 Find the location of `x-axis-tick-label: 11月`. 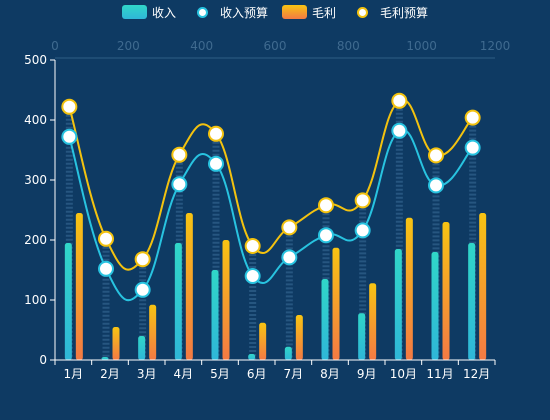

x-axis-tick-label: 11月 is located at coordinates (439, 374).